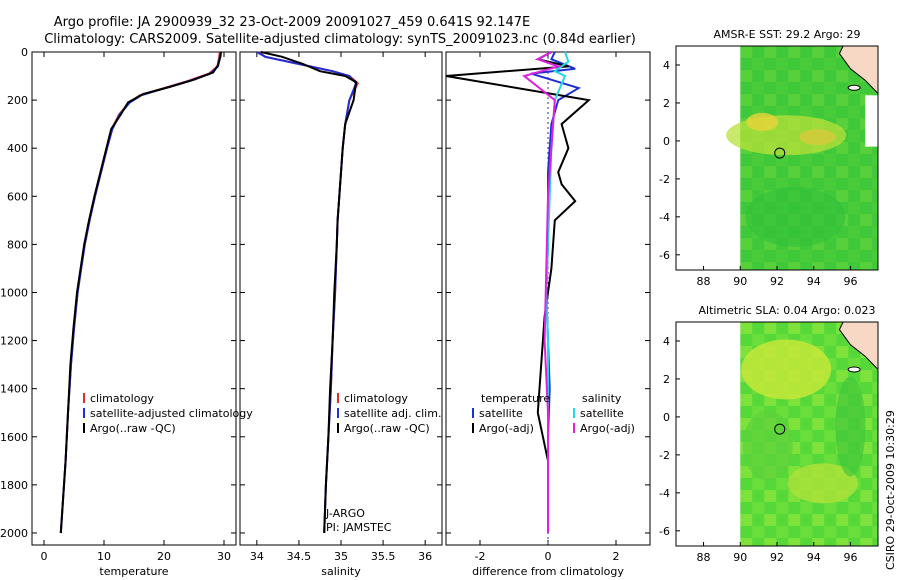 This screenshot has height=580, width=900. What do you see at coordinates (786, 310) in the screenshot?
I see `map-title: Altimetric SLA: 0.04 Argo: 0.023` at bounding box center [786, 310].